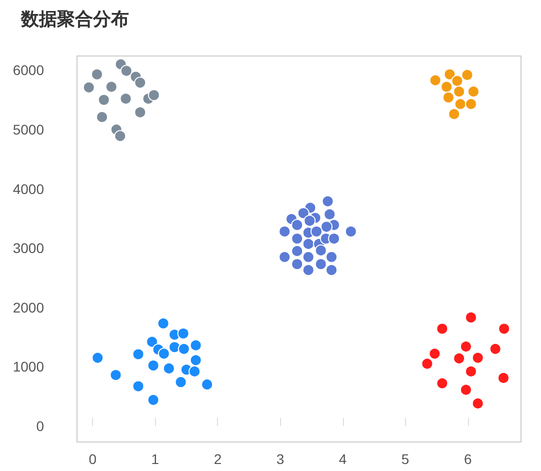 The width and height of the screenshot is (541, 471). What do you see at coordinates (218, 459) in the screenshot?
I see `x-tick-label: 2` at bounding box center [218, 459].